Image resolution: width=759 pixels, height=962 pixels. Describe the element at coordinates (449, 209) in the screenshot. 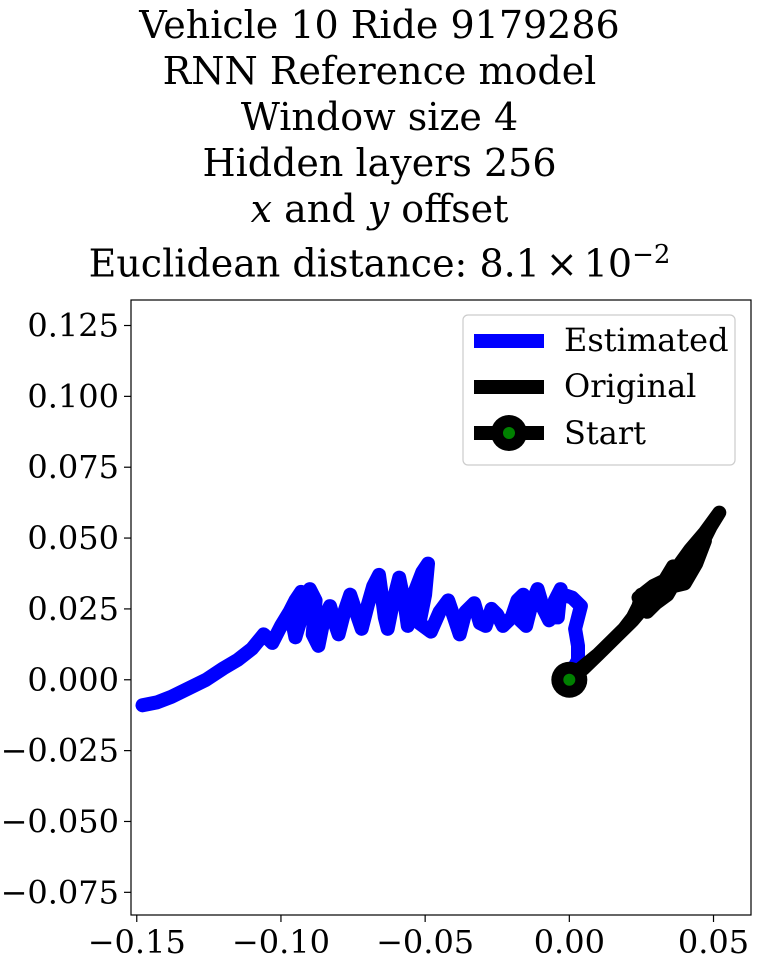

I see `title-offset-rest: offset` at that location.